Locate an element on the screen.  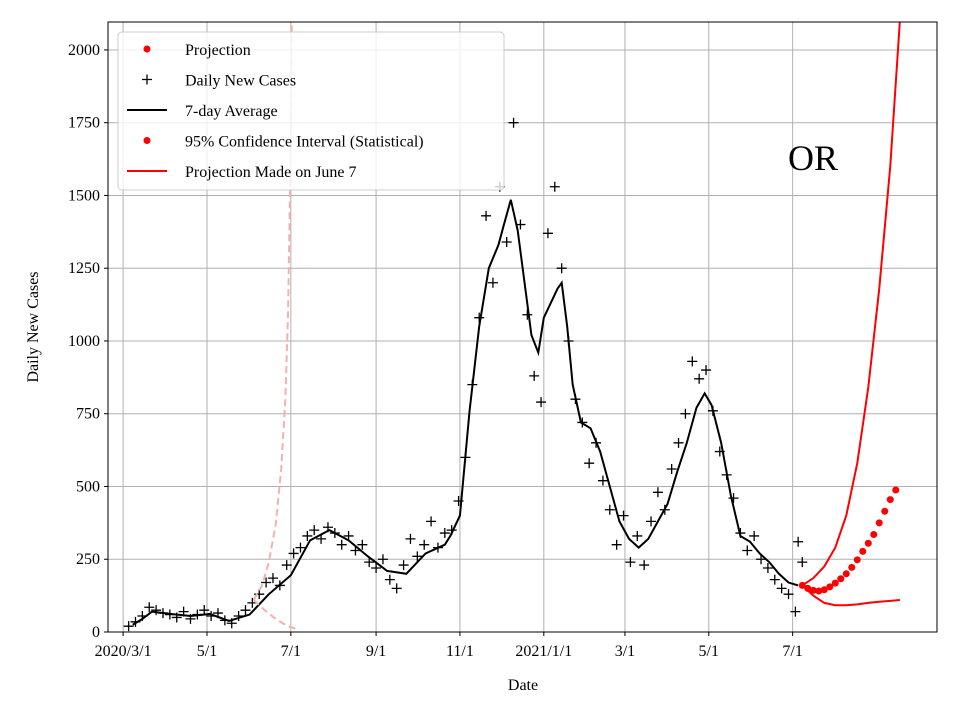
y-tick-label: 1500 is located at coordinates (84, 195).